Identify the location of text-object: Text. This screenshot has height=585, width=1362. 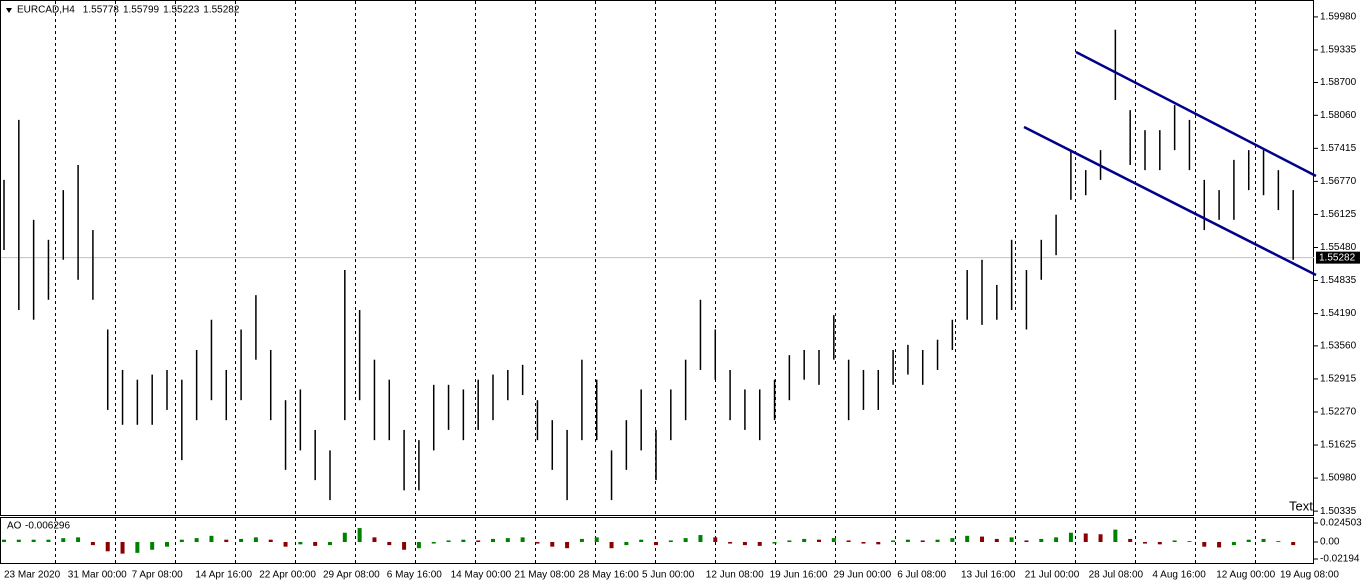
(1301, 505).